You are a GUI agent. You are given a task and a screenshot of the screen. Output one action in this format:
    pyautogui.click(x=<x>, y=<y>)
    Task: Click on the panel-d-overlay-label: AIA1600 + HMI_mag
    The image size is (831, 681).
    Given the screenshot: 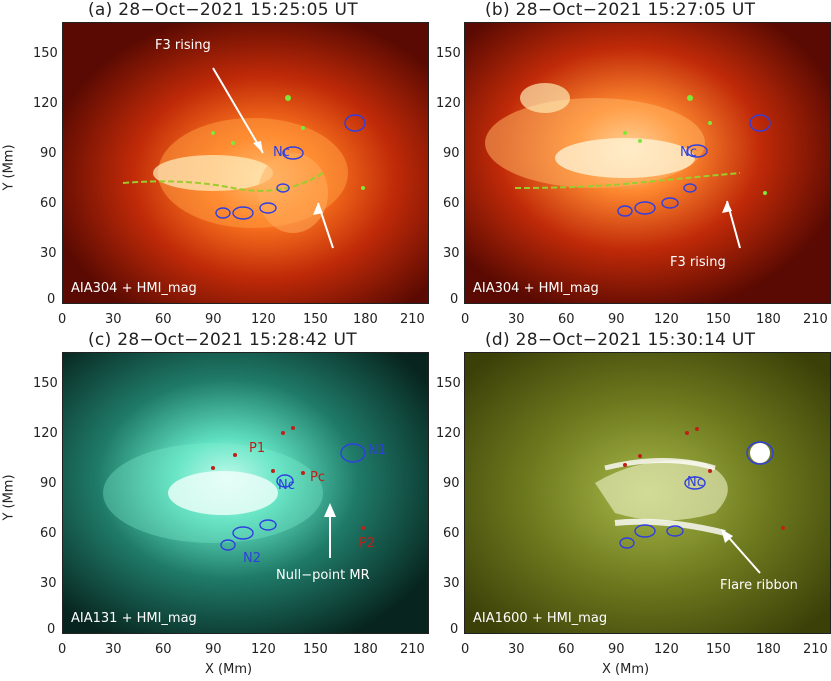 What is the action you would take?
    pyautogui.click(x=540, y=618)
    